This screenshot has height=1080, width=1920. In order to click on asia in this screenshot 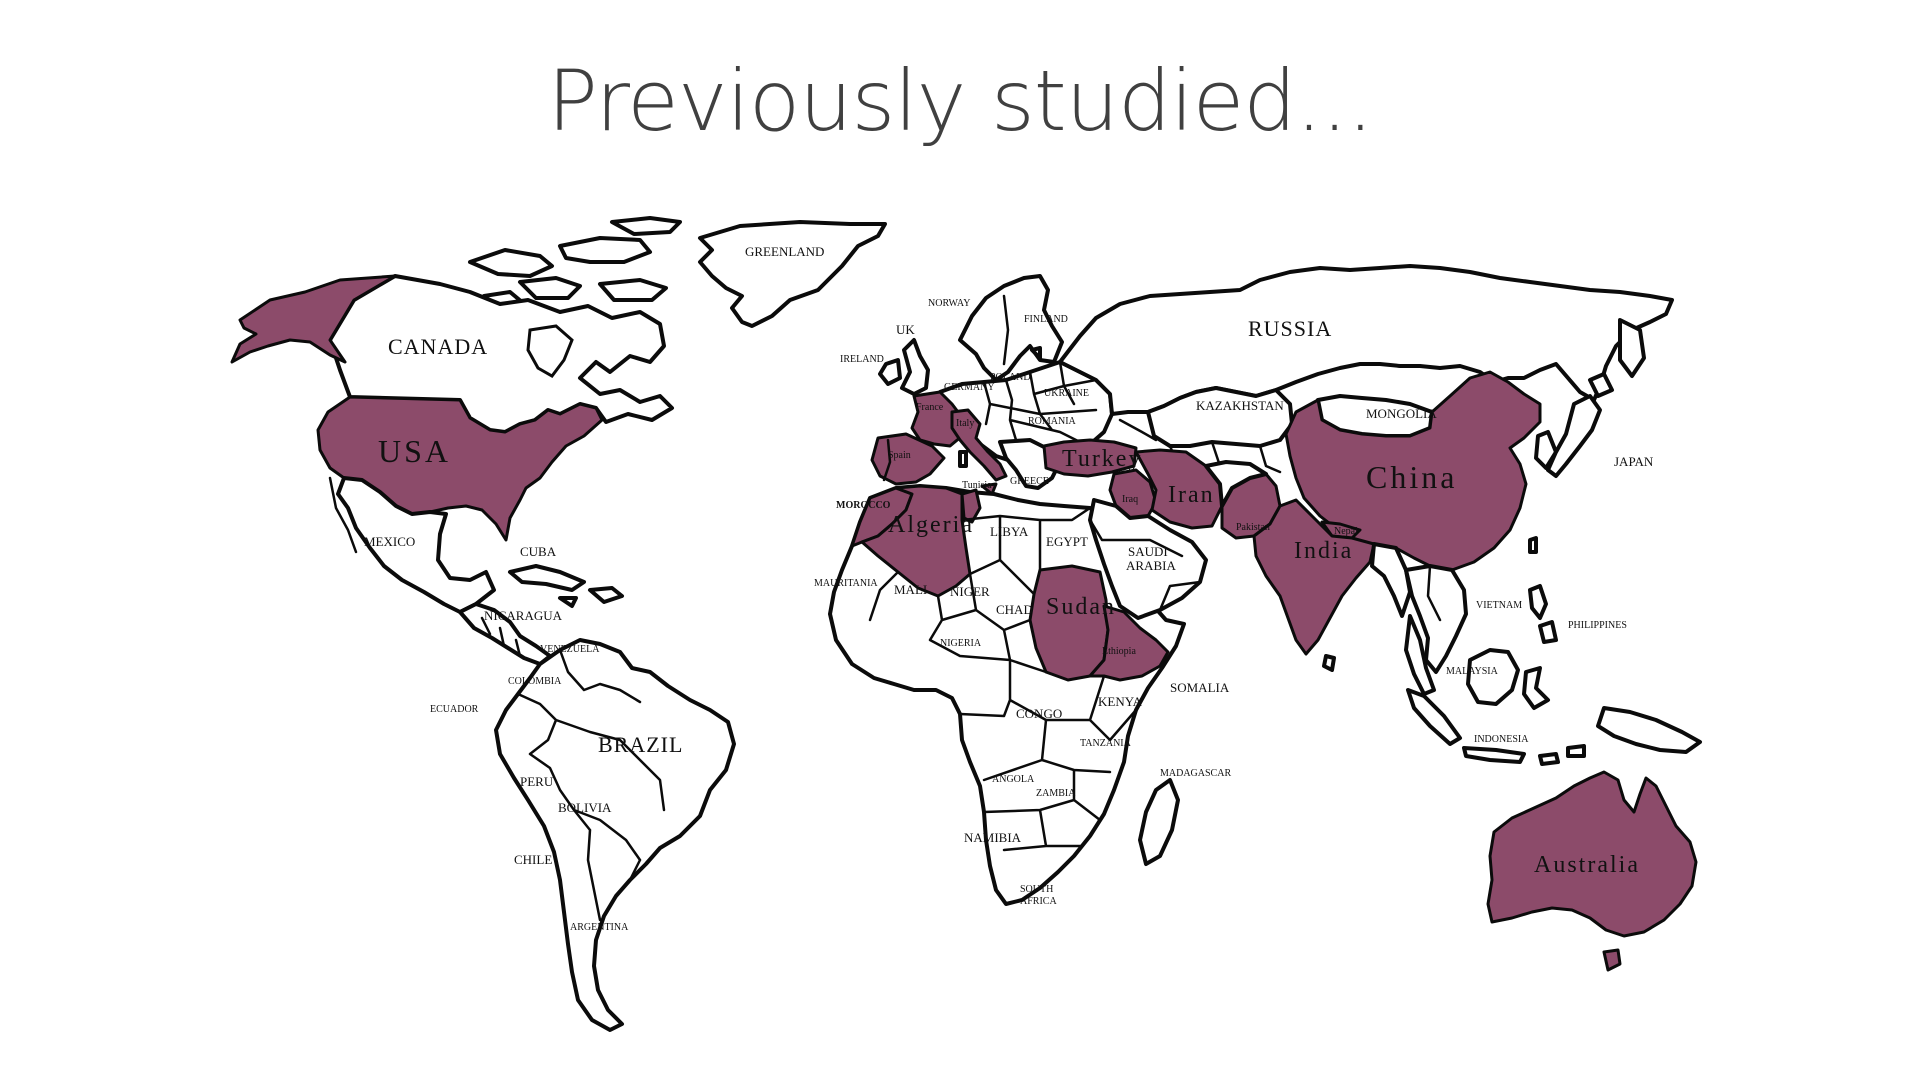, I will do `click(1358, 480)`.